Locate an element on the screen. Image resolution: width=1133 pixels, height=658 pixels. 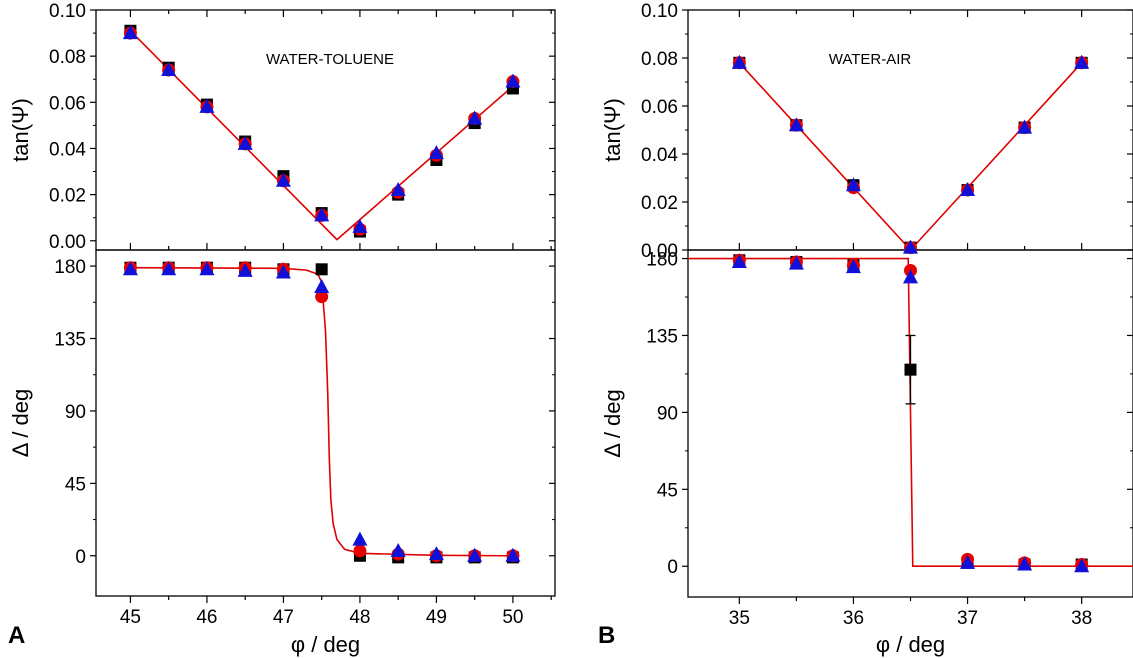
x-tick-label: 38 is located at coordinates (1081, 618).